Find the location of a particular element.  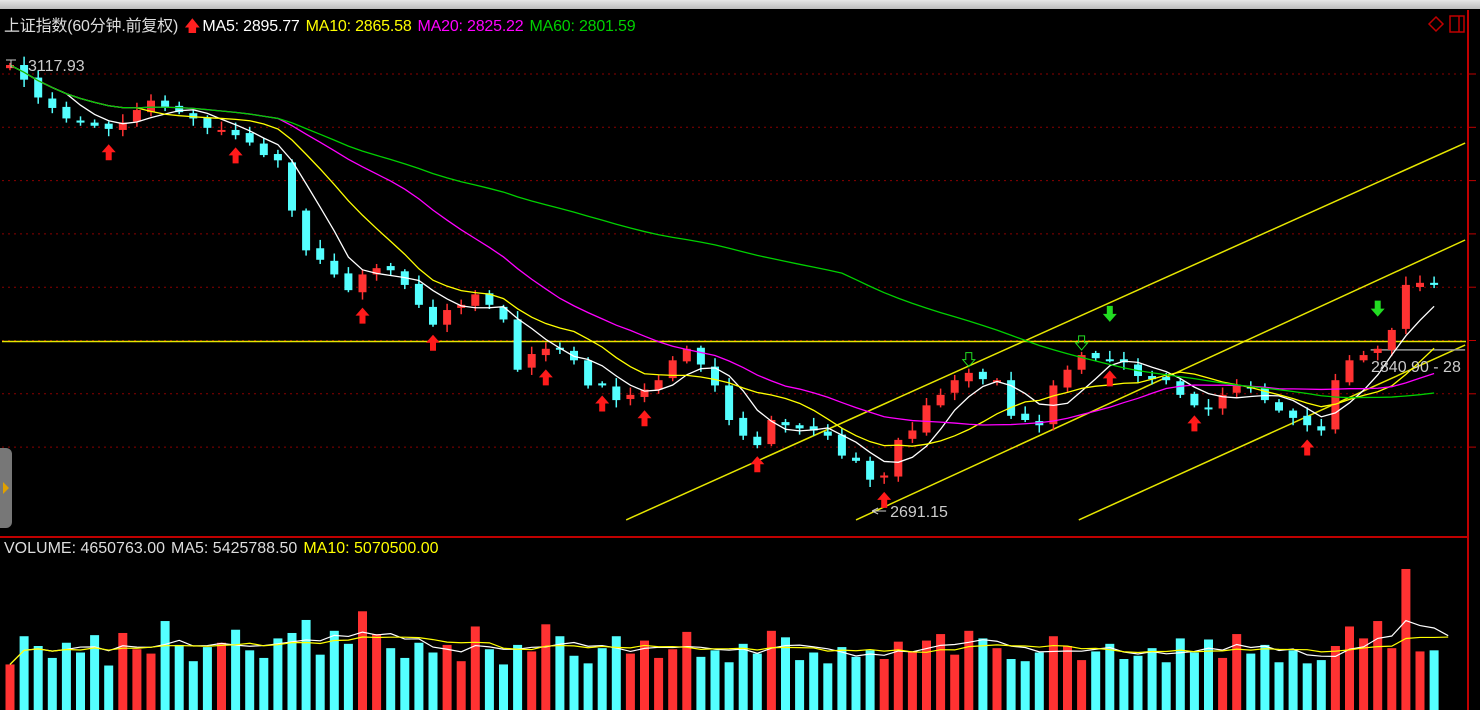

red-up-arrow-icon: 🡅 is located at coordinates (192, 26).